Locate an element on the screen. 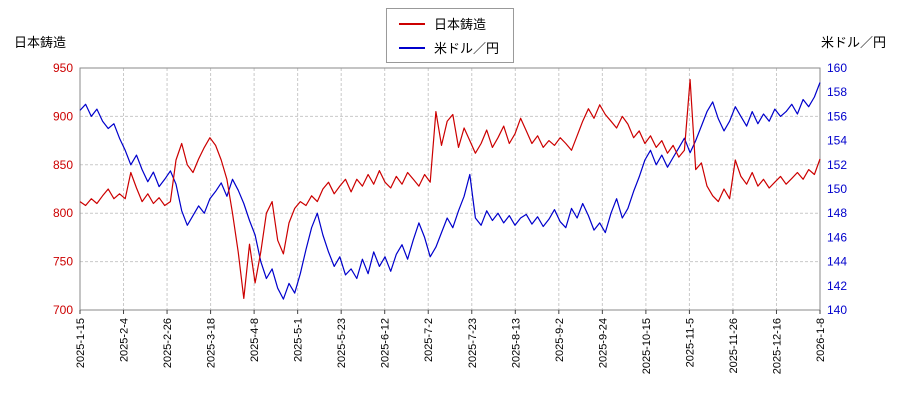  right-axis-tick-label: 158 is located at coordinates (837, 92).